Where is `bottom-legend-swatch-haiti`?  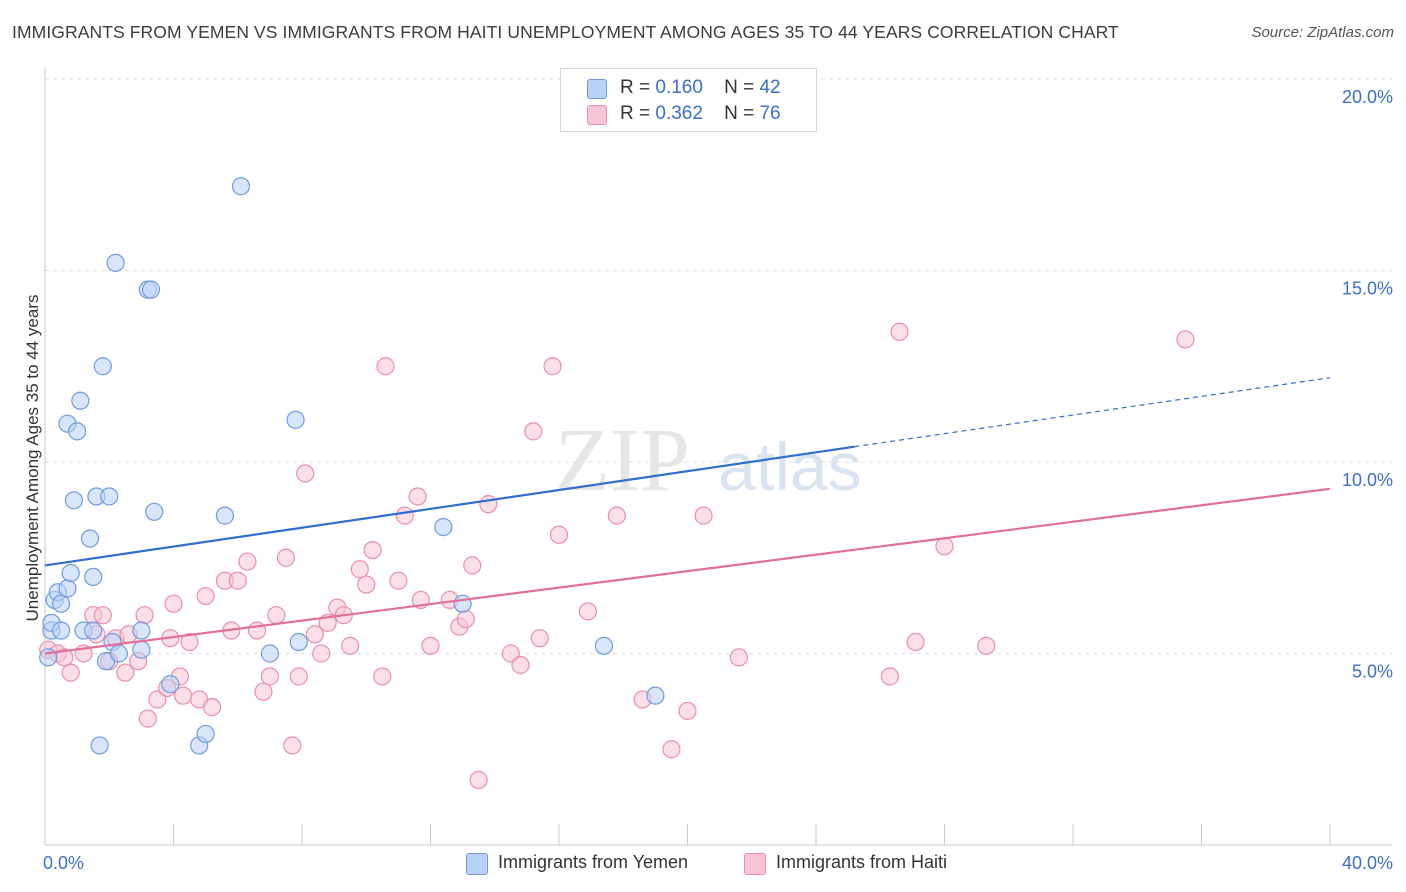
bottom-legend-swatch-haiti is located at coordinates (755, 864).